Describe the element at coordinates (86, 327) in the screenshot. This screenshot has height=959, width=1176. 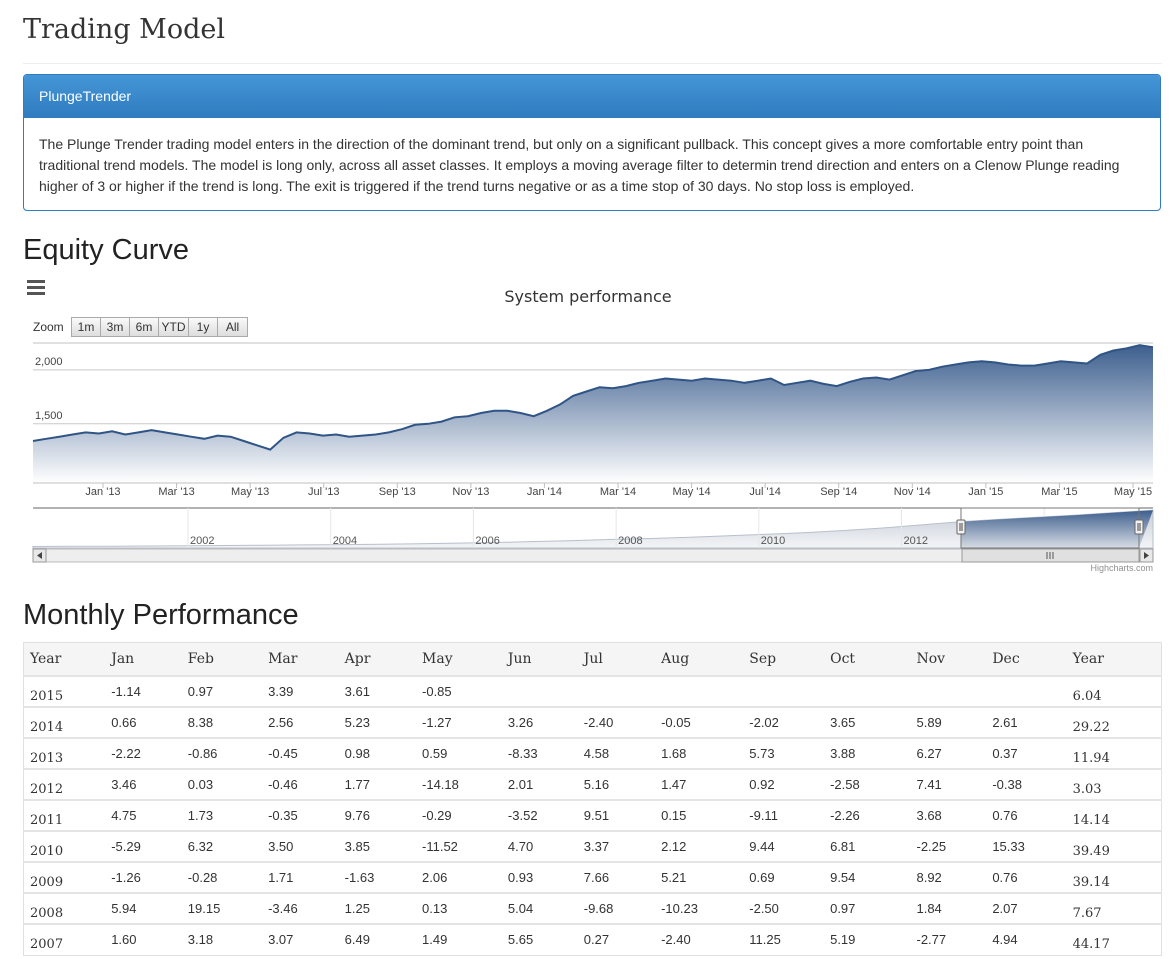
I see `zoom-1m-button: 1m` at that location.